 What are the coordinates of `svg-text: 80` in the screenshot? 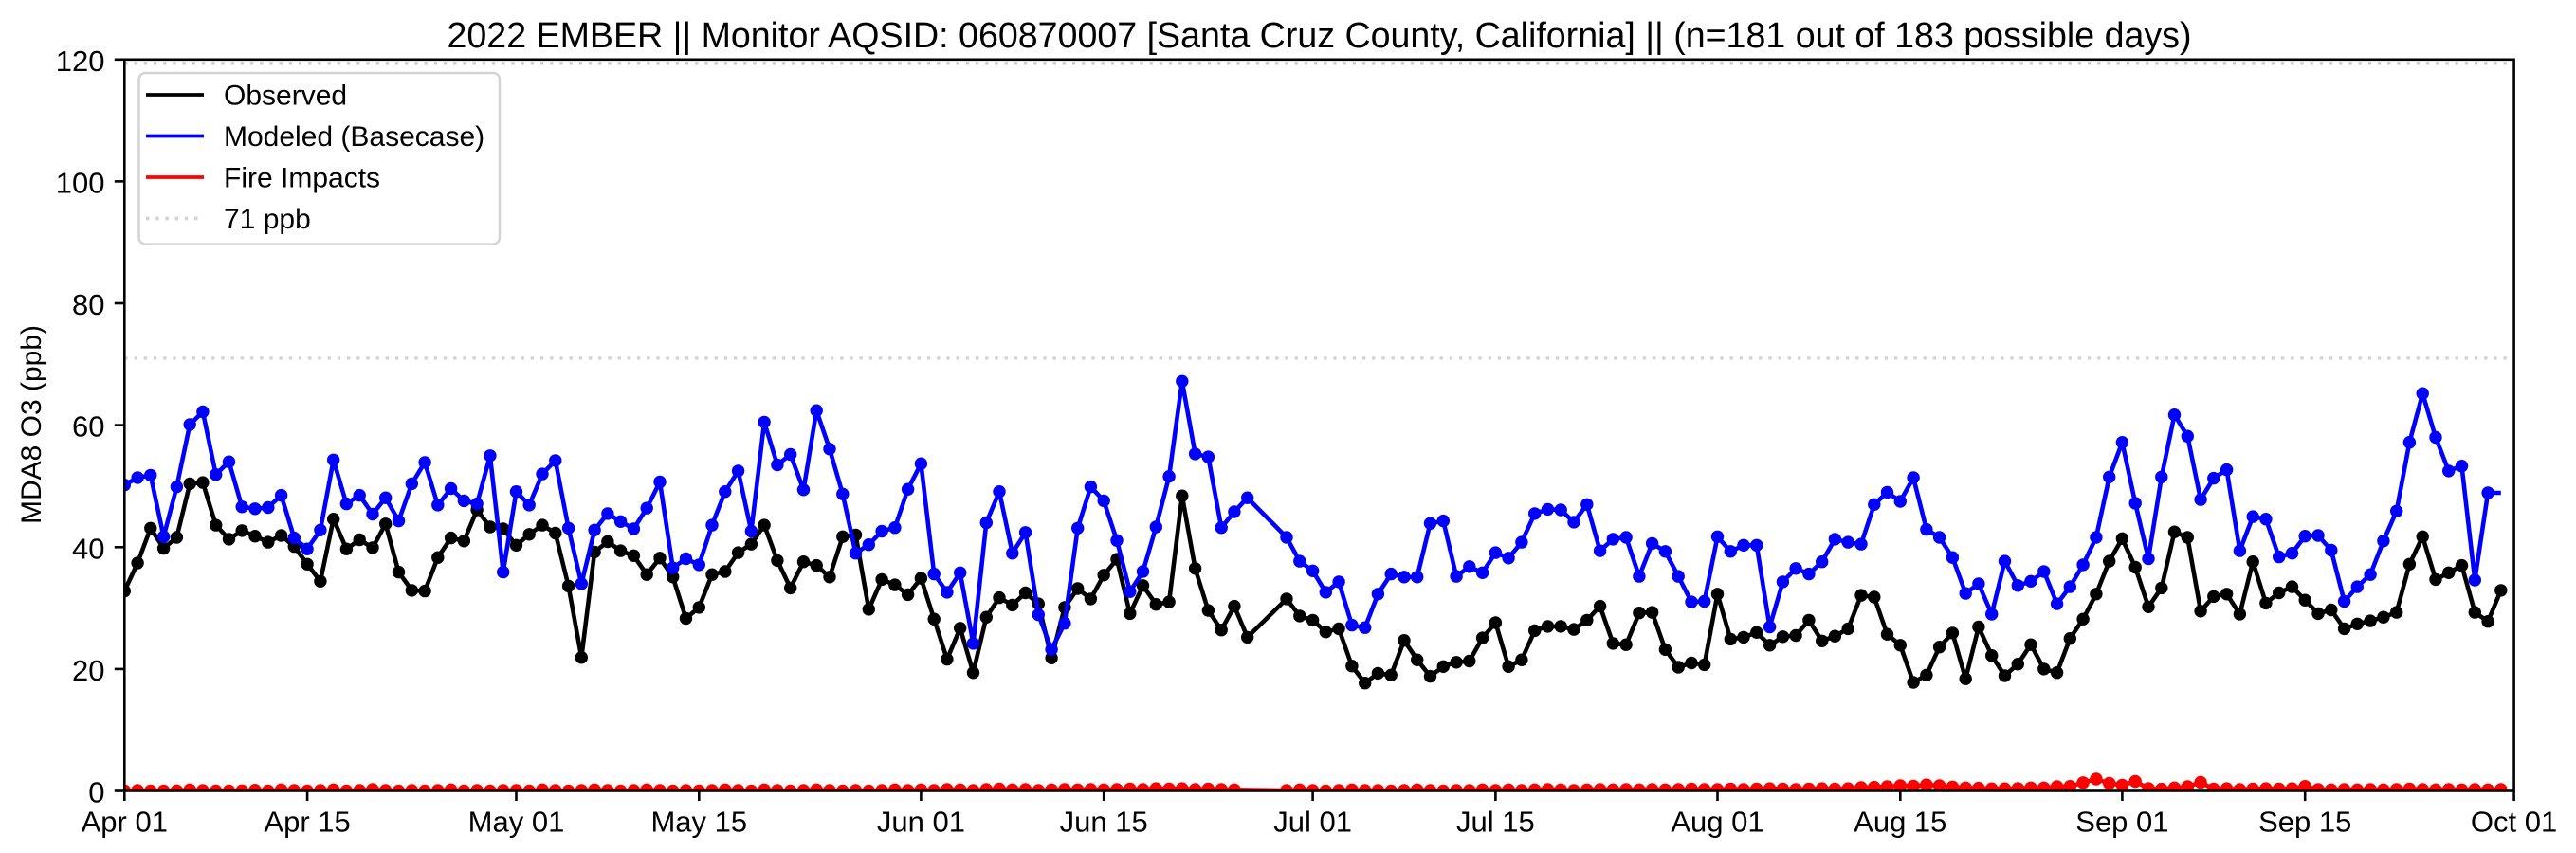 It's located at (88, 304).